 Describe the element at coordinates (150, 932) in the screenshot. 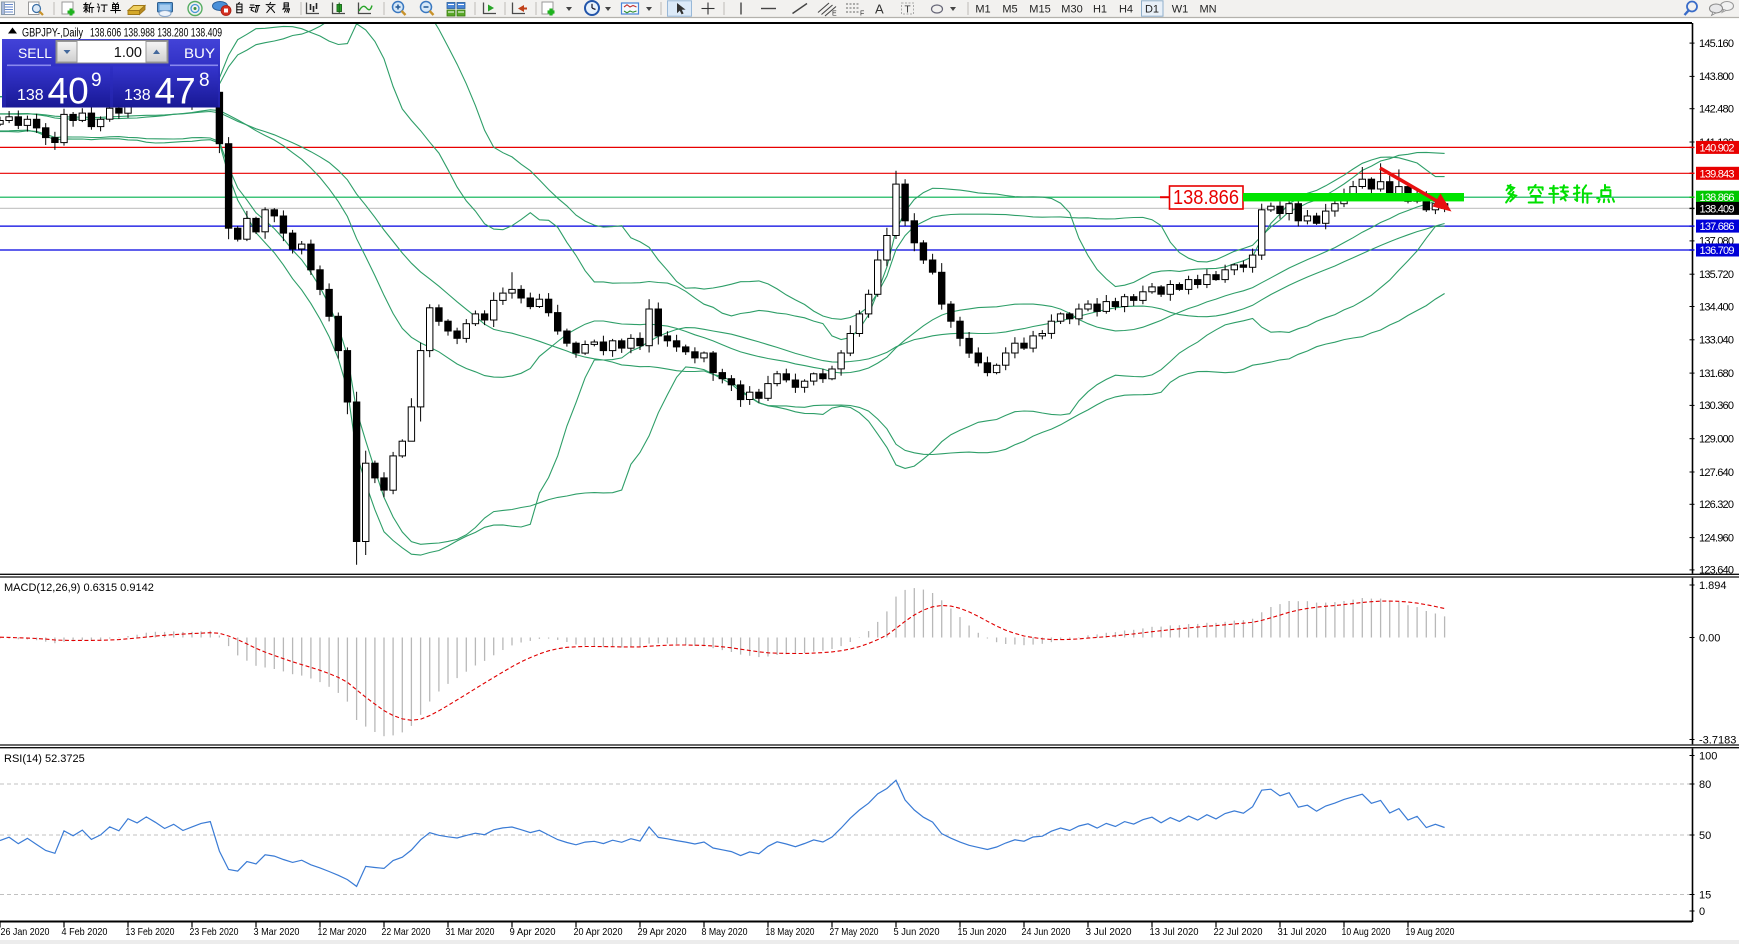

I see `svg-text: 13 Feb 2020` at that location.